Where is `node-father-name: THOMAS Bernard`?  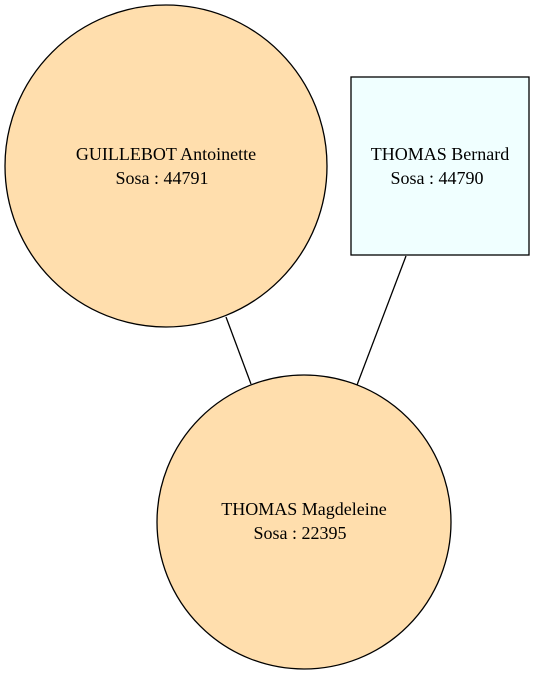
node-father-name: THOMAS Bernard is located at coordinates (440, 154).